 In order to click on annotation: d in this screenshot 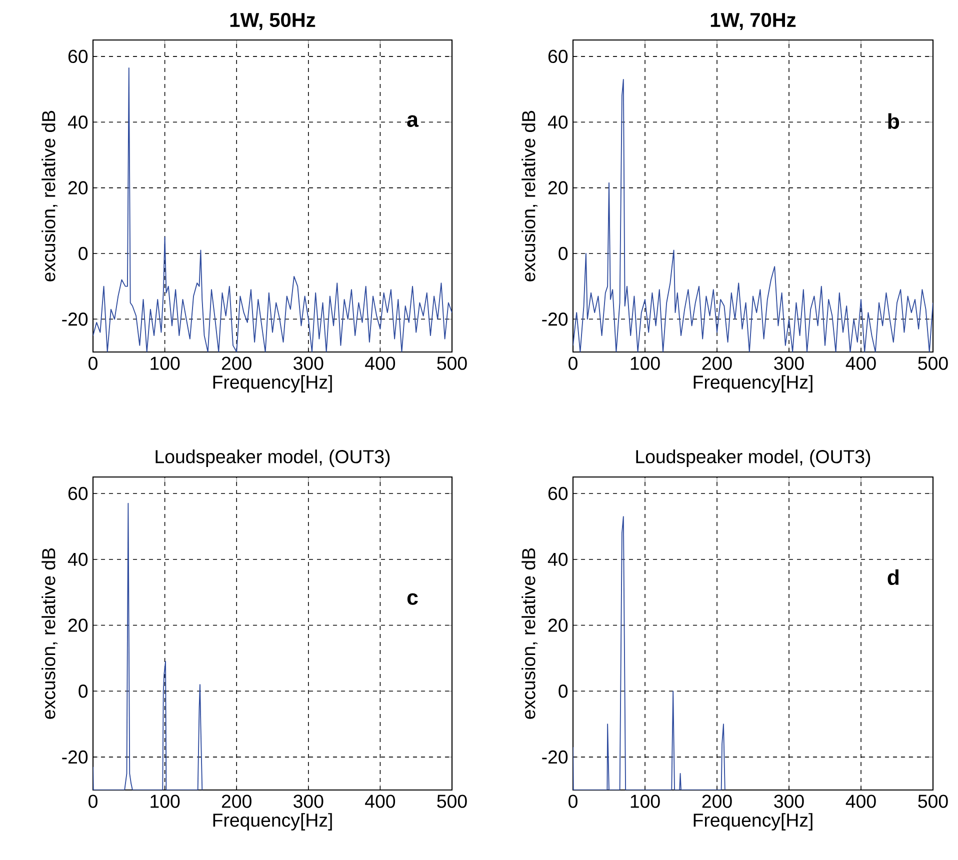, I will do `click(893, 577)`.